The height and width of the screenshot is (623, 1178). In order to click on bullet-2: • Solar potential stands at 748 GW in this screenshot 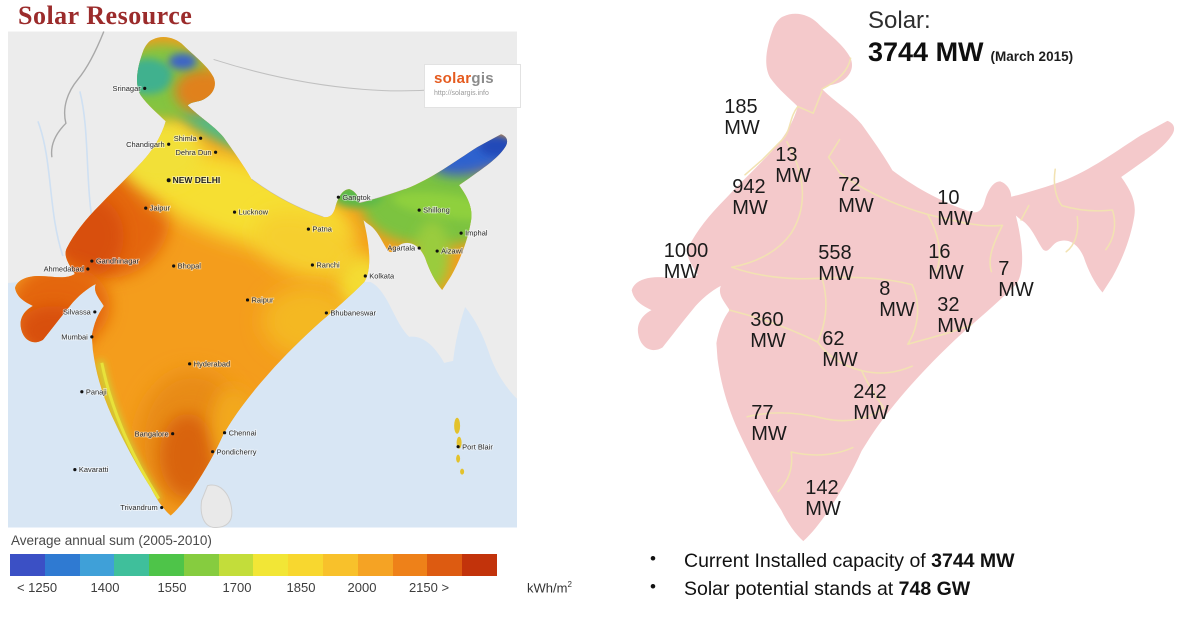, I will do `click(889, 591)`.